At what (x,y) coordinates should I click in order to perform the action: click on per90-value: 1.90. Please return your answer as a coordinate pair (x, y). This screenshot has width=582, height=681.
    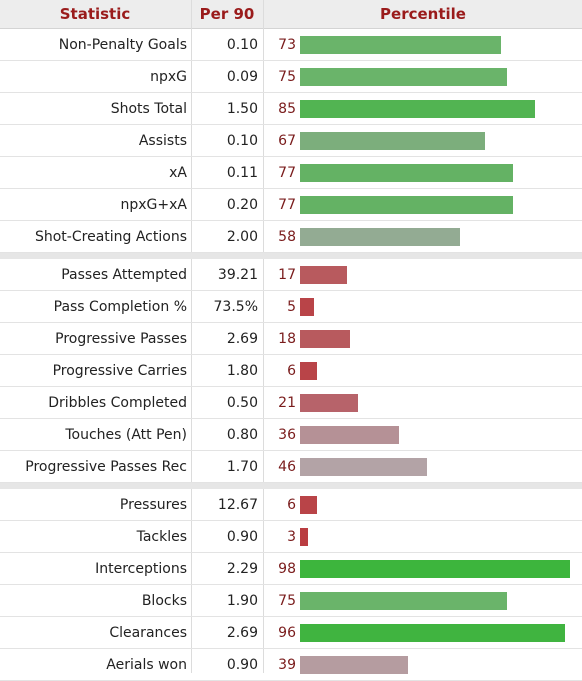
    Looking at the image, I should click on (242, 601).